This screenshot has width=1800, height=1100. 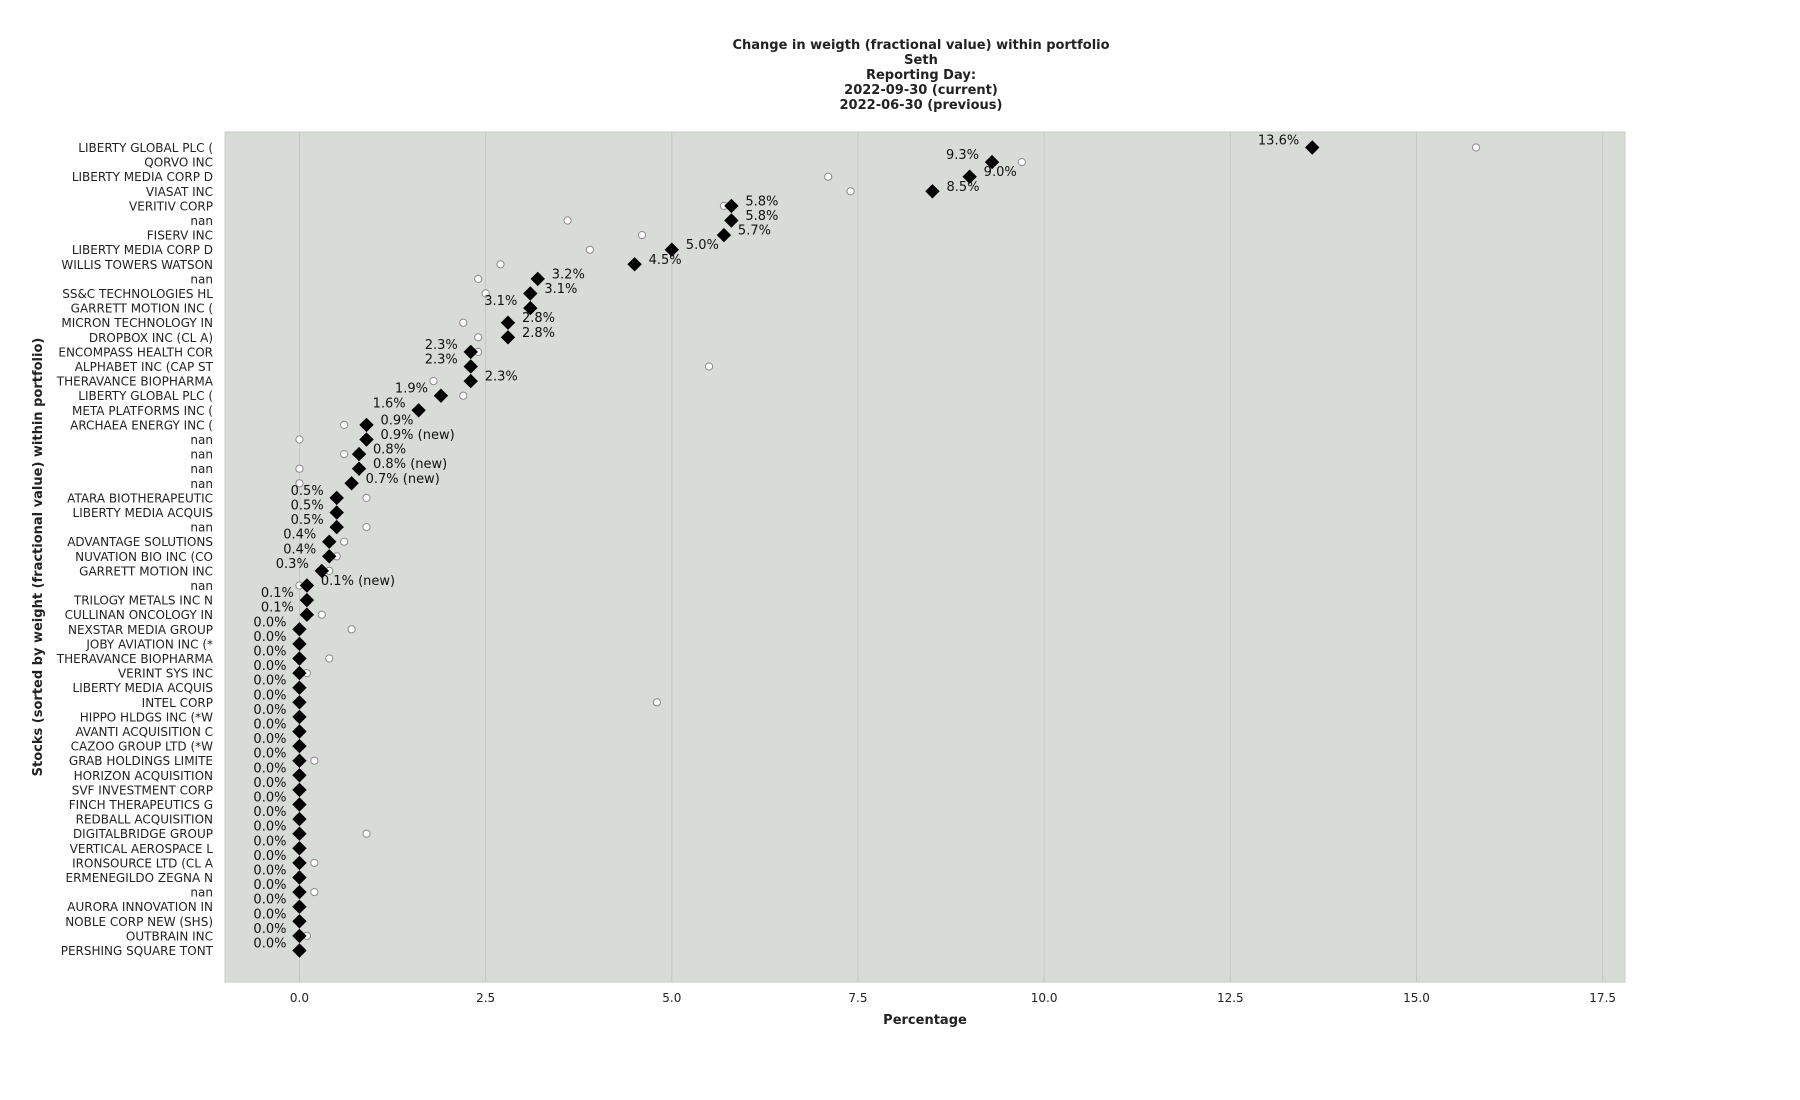 What do you see at coordinates (761, 201) in the screenshot?
I see `data-label: 5.8%` at bounding box center [761, 201].